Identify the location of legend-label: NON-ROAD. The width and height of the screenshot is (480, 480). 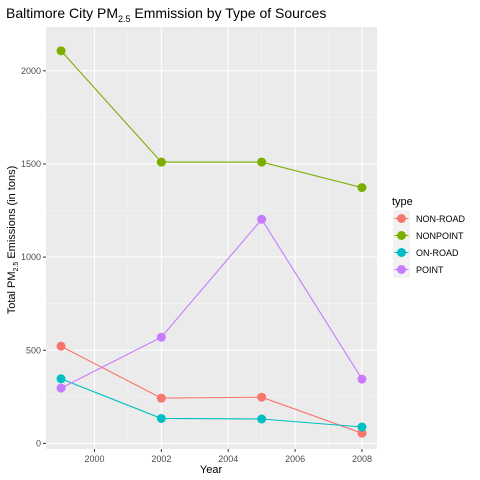
(440, 219).